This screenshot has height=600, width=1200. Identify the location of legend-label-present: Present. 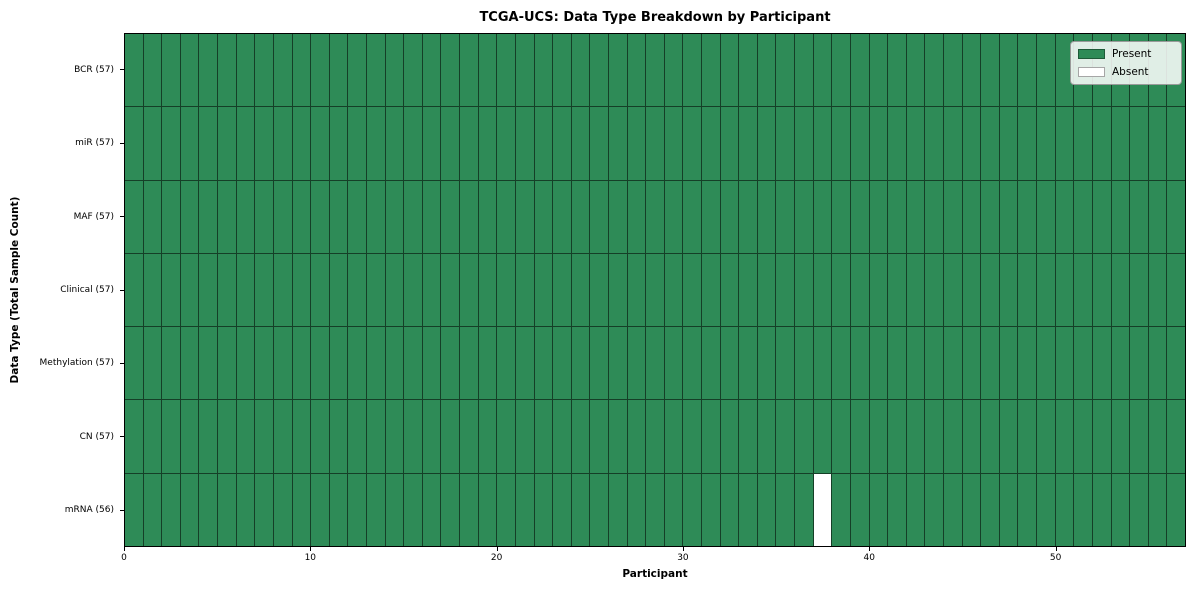
(1132, 54).